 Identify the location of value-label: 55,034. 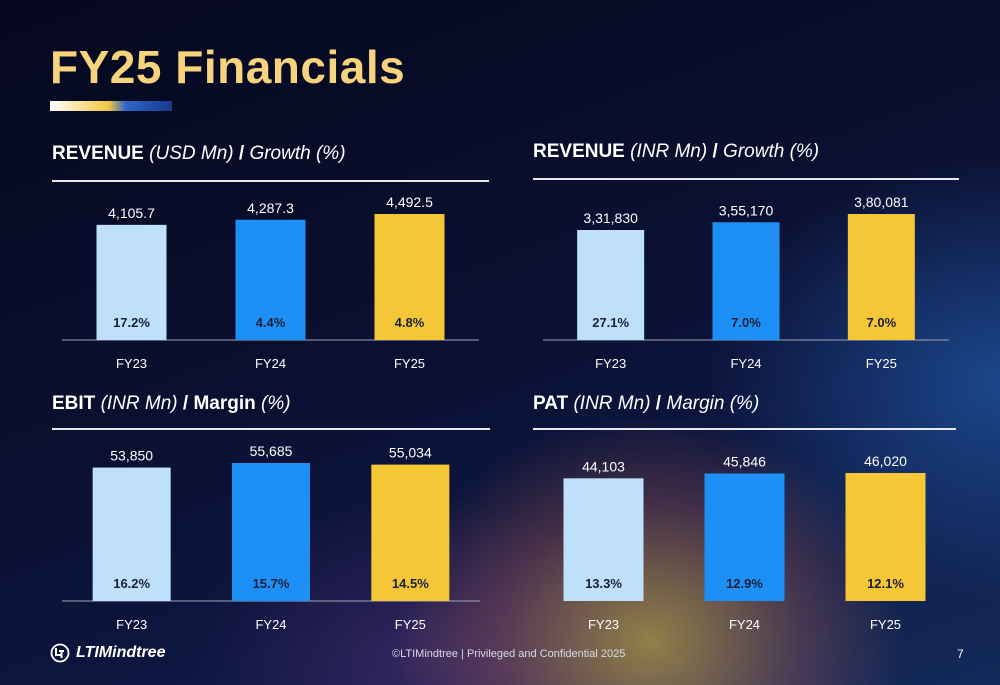
(410, 453).